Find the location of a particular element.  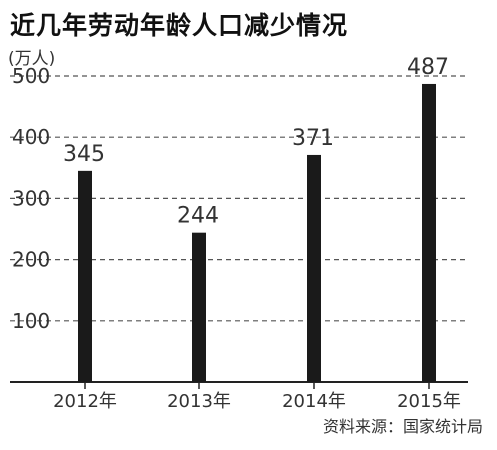

x-tick-label: 2012年 is located at coordinates (85, 401).